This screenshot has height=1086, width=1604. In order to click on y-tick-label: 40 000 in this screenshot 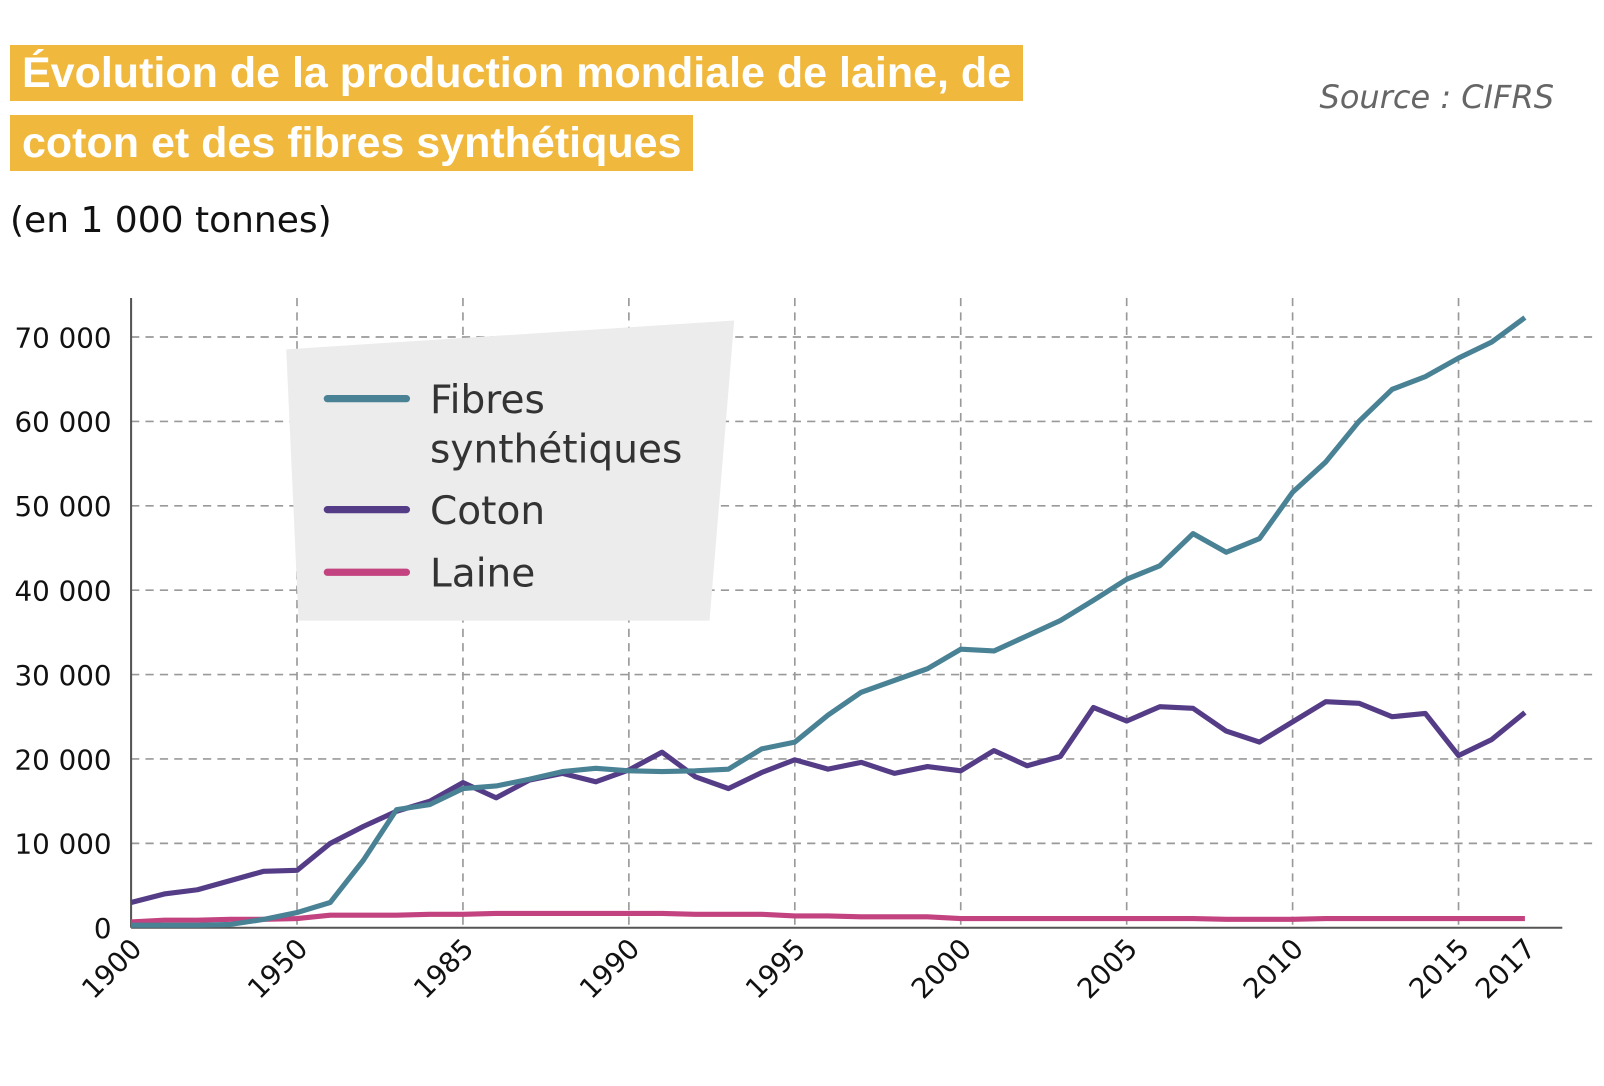, I will do `click(63, 590)`.